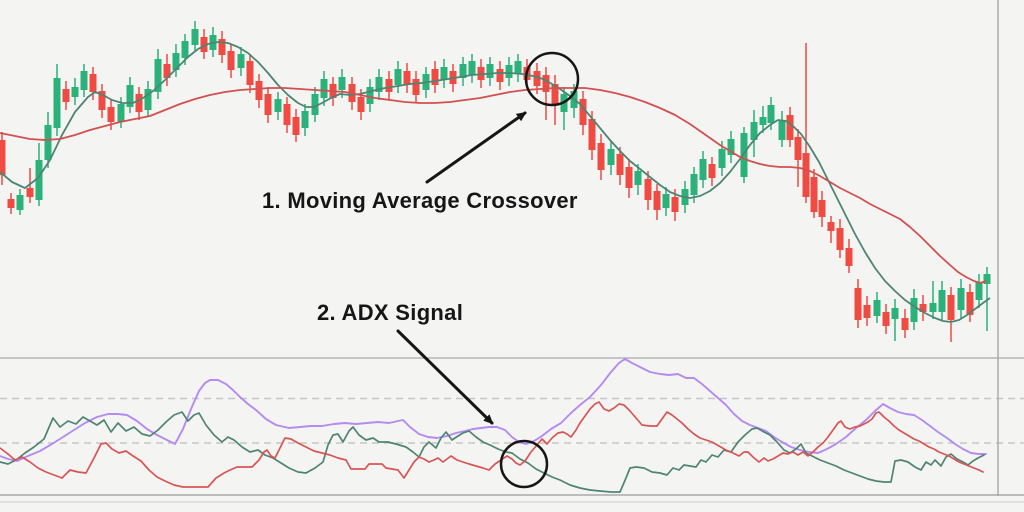  Describe the element at coordinates (524, 464) in the screenshot. I see `adx-signal-circle` at that location.